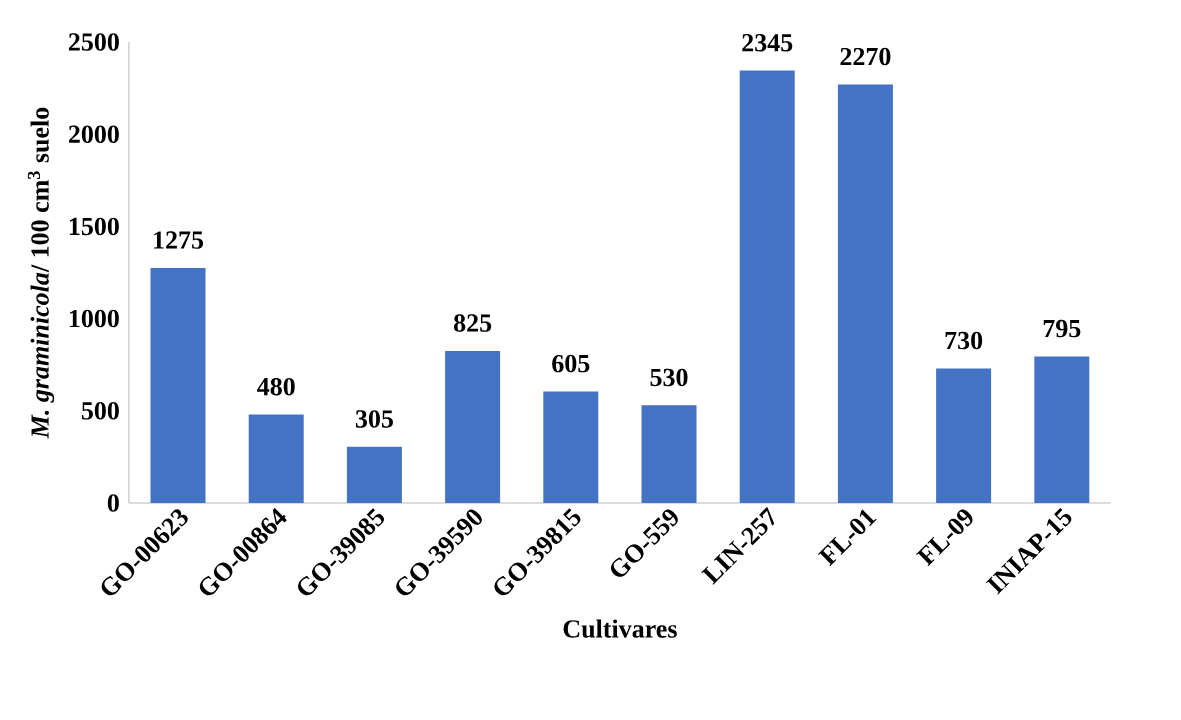 This screenshot has width=1181, height=720. What do you see at coordinates (179, 240) in the screenshot?
I see `data-label: 1275` at bounding box center [179, 240].